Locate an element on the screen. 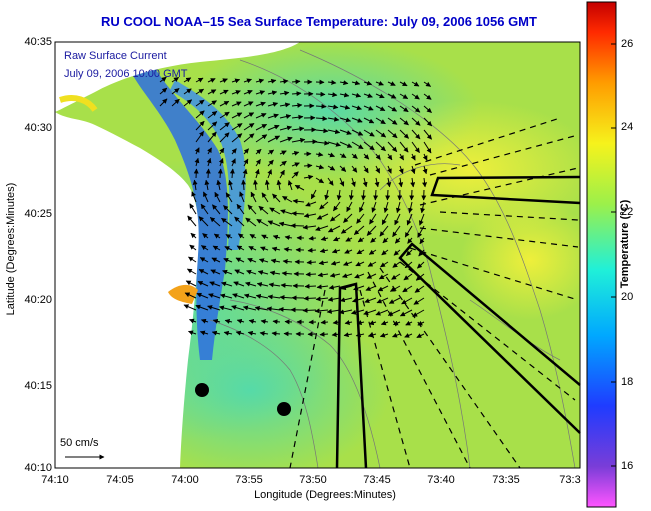 The width and height of the screenshot is (651, 511). colorbar-tick: 20 is located at coordinates (627, 297).